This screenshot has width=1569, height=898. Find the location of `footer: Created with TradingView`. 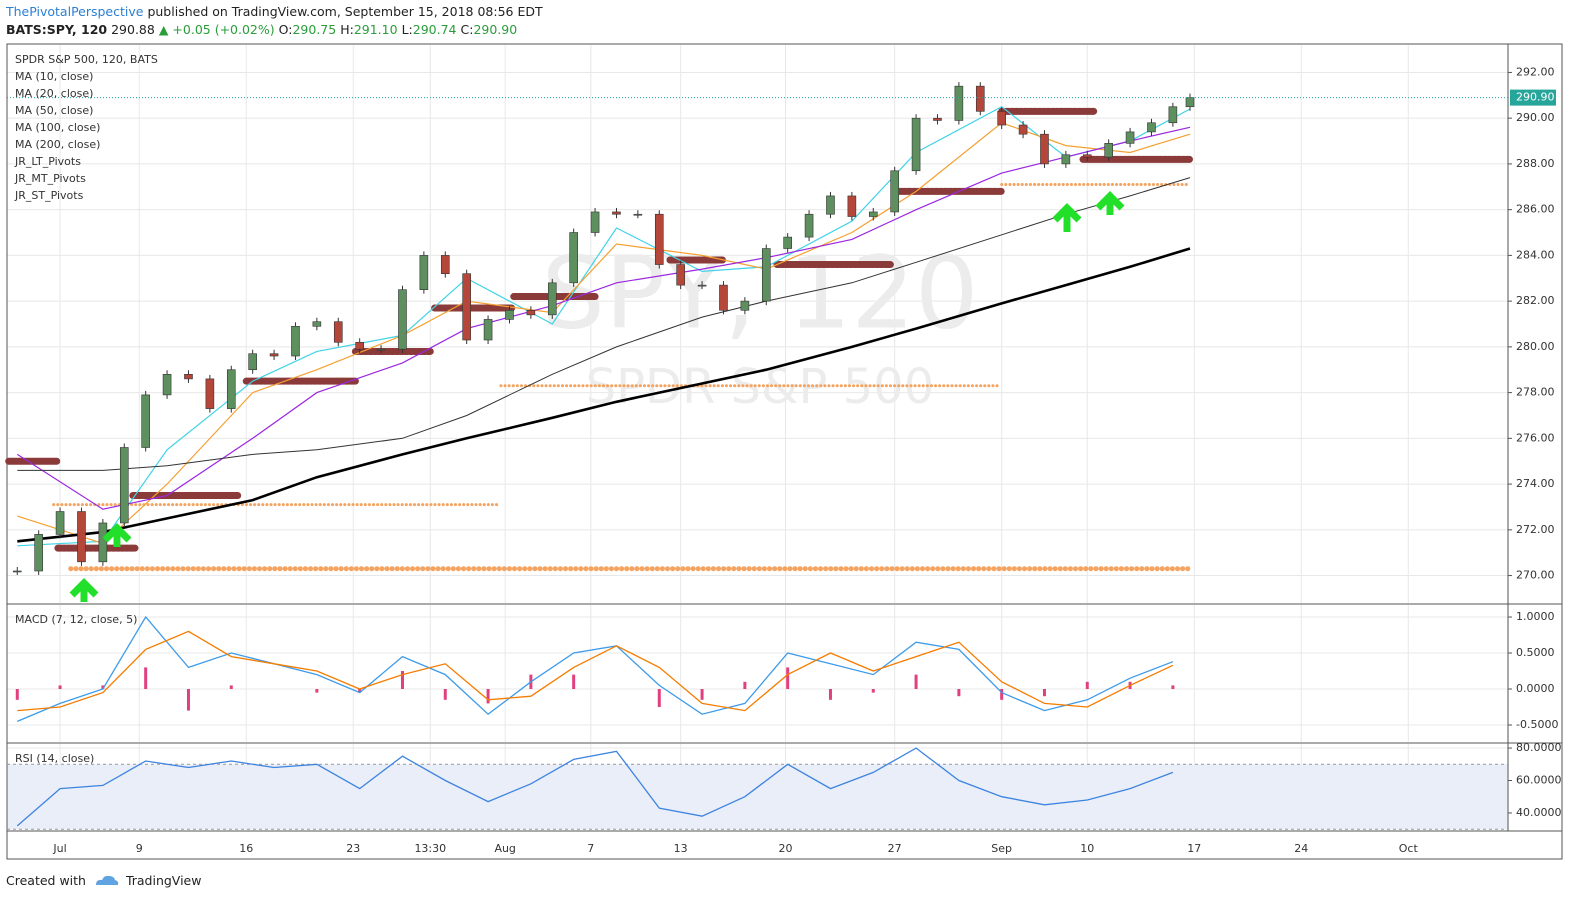

footer: Created with TradingView is located at coordinates (103, 879).